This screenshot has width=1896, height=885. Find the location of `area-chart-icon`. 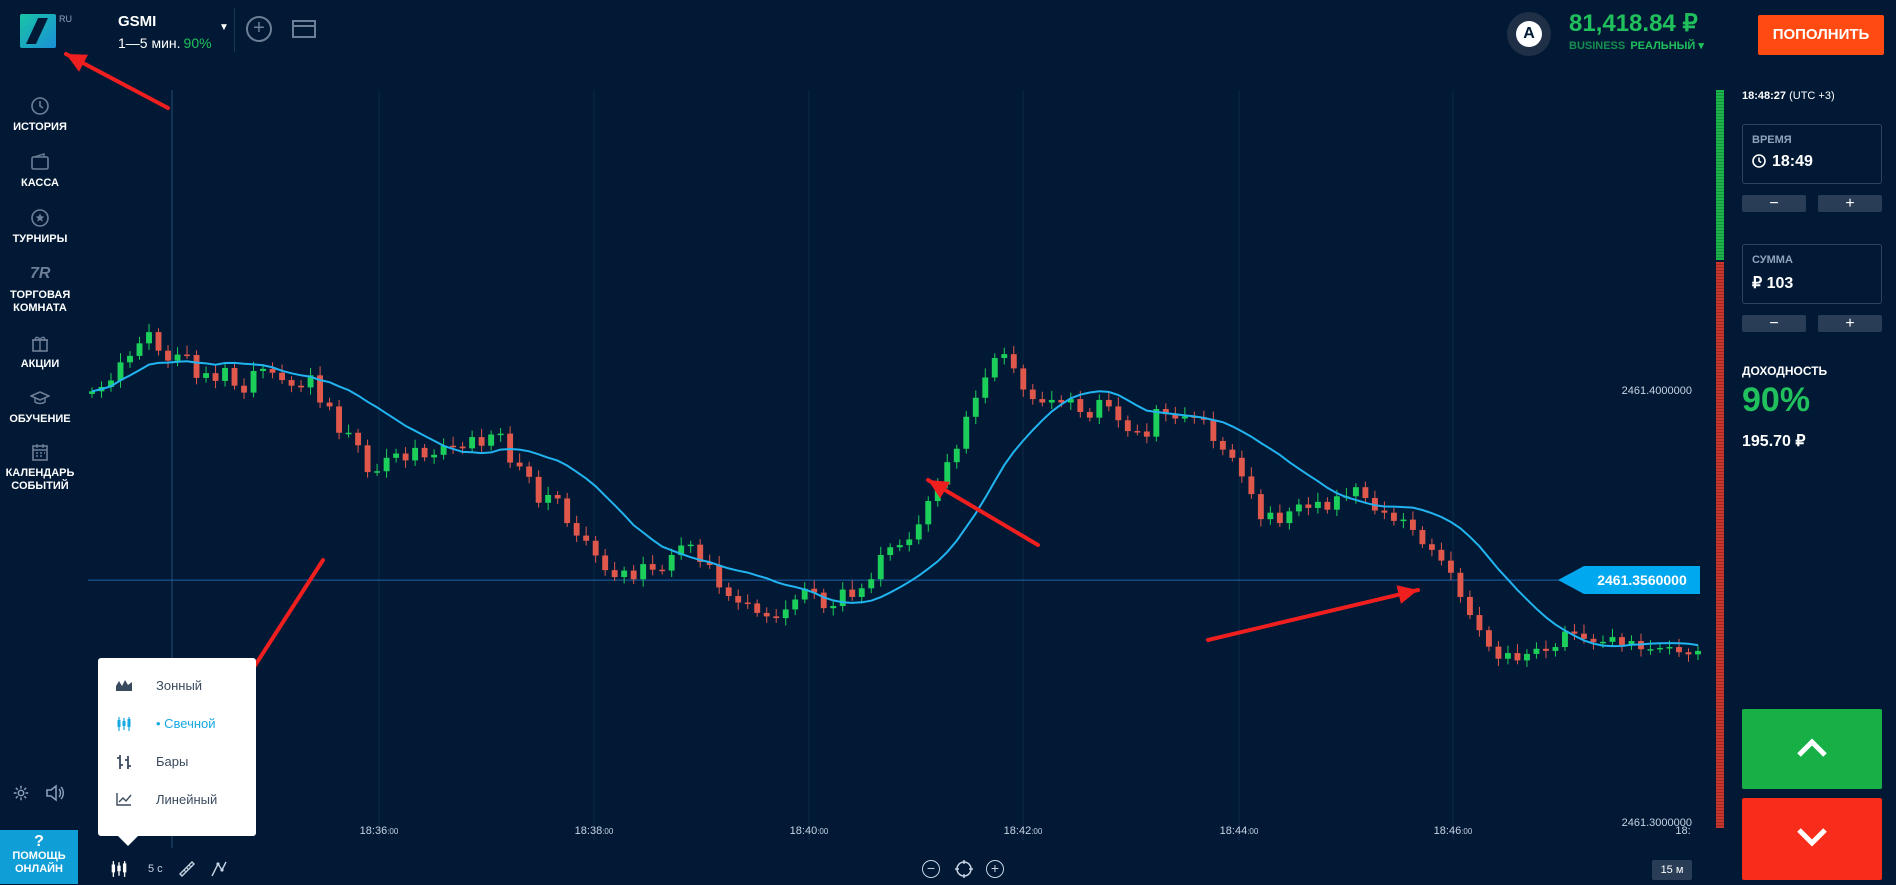

area-chart-icon is located at coordinates (124, 685).